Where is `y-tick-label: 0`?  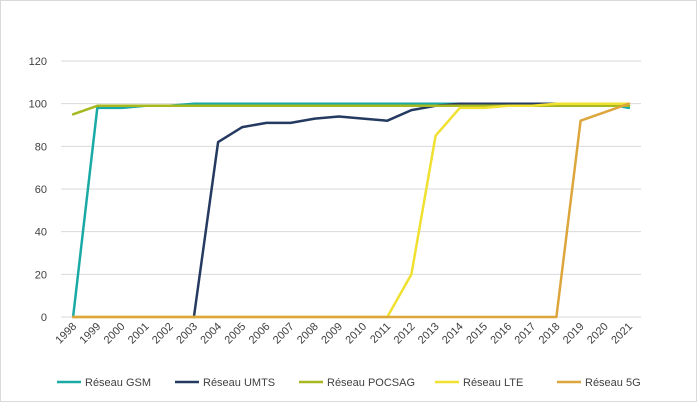
y-tick-label: 0 is located at coordinates (44, 318).